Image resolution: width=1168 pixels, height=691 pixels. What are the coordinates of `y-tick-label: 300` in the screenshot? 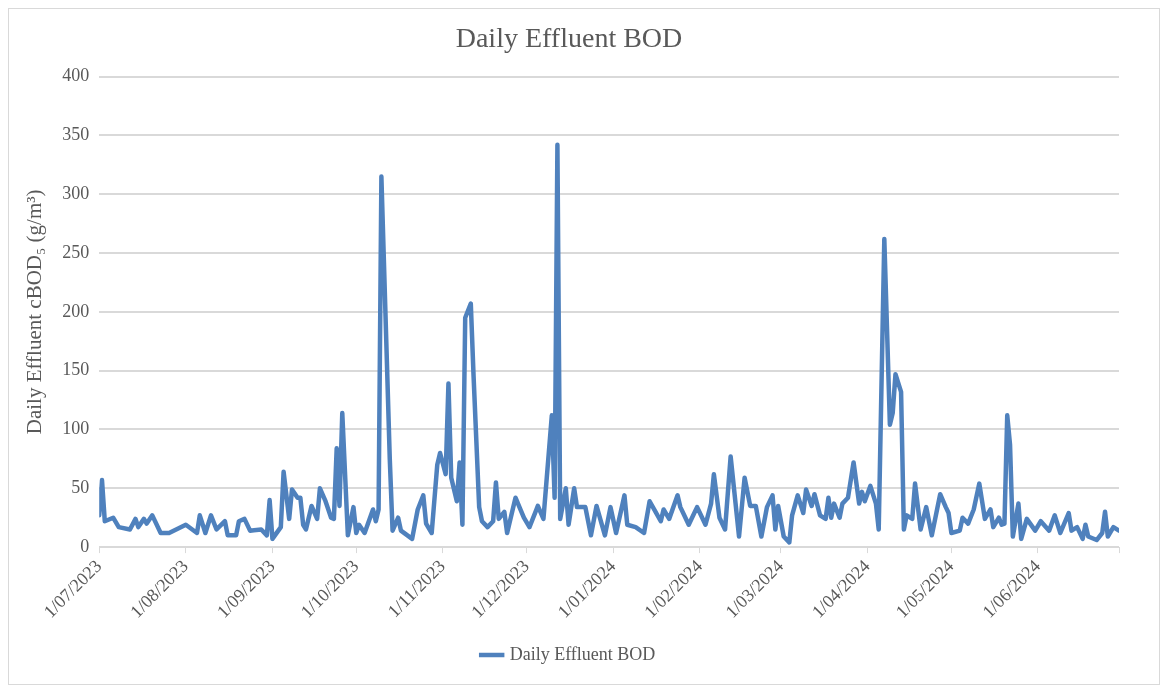 It's located at (76, 192).